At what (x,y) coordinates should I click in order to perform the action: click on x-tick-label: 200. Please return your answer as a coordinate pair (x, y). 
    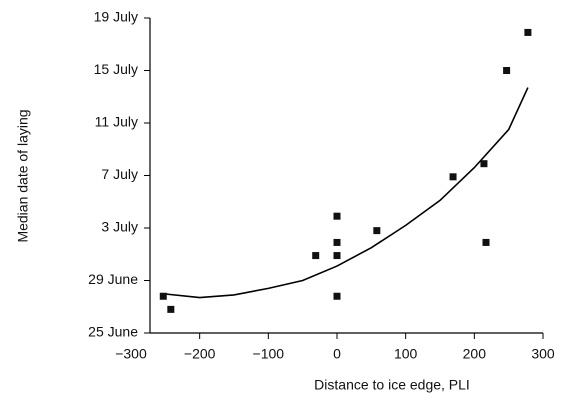
    Looking at the image, I should click on (475, 354).